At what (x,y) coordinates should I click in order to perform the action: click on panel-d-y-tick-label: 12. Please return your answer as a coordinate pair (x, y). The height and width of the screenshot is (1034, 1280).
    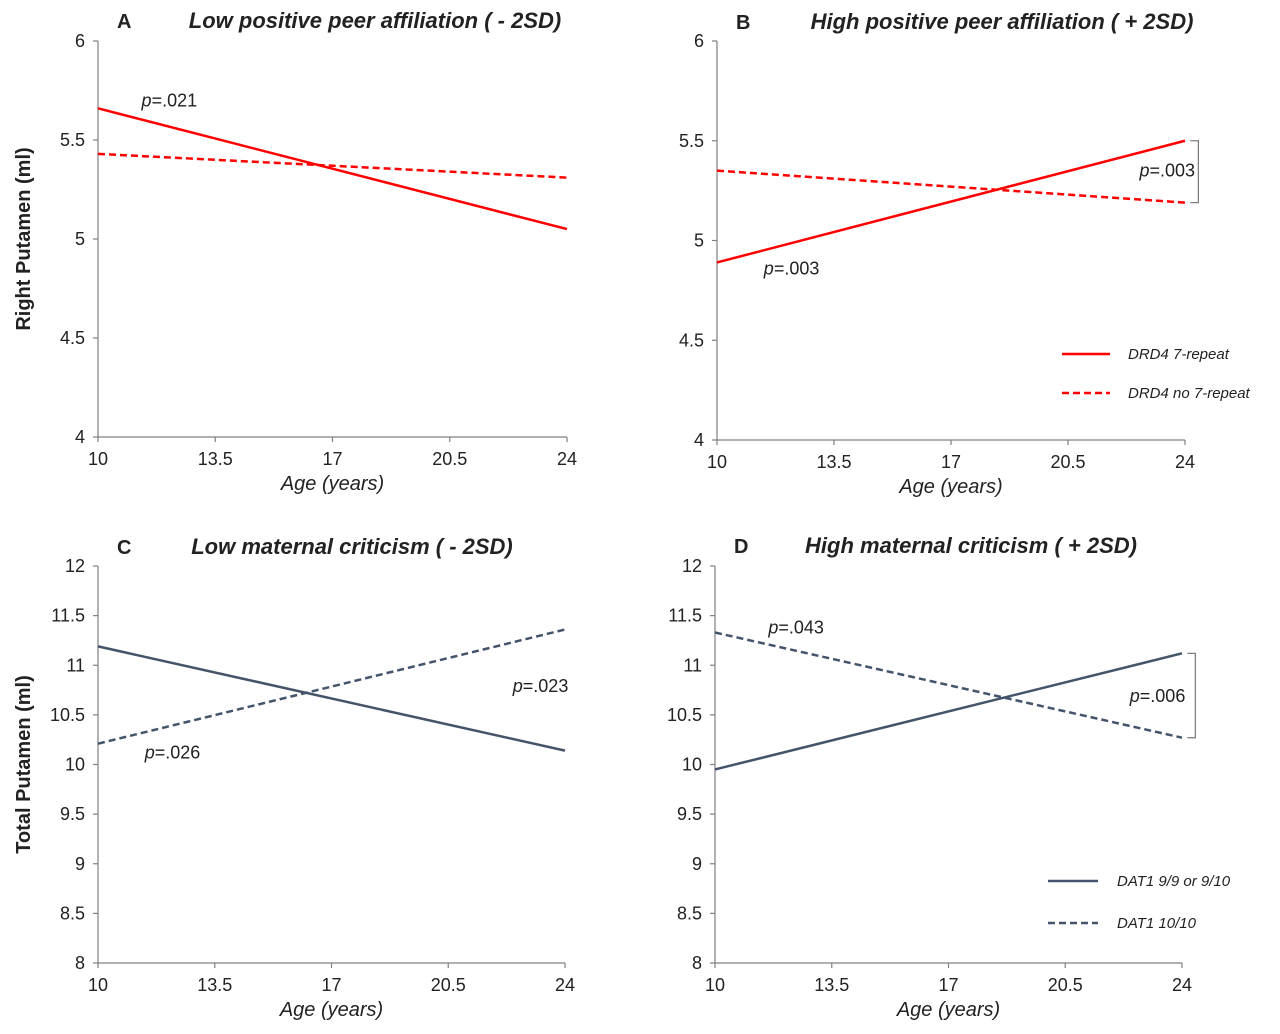
    Looking at the image, I should click on (692, 566).